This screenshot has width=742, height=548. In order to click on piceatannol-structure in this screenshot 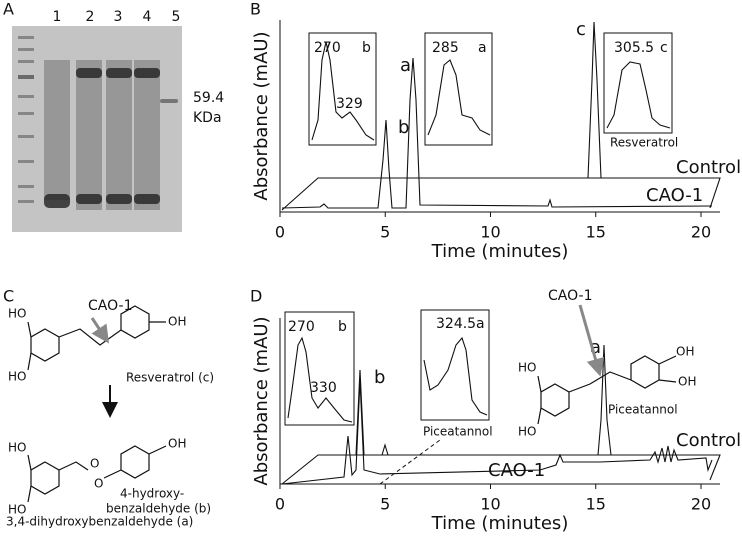, I will do `click(607, 364)`.